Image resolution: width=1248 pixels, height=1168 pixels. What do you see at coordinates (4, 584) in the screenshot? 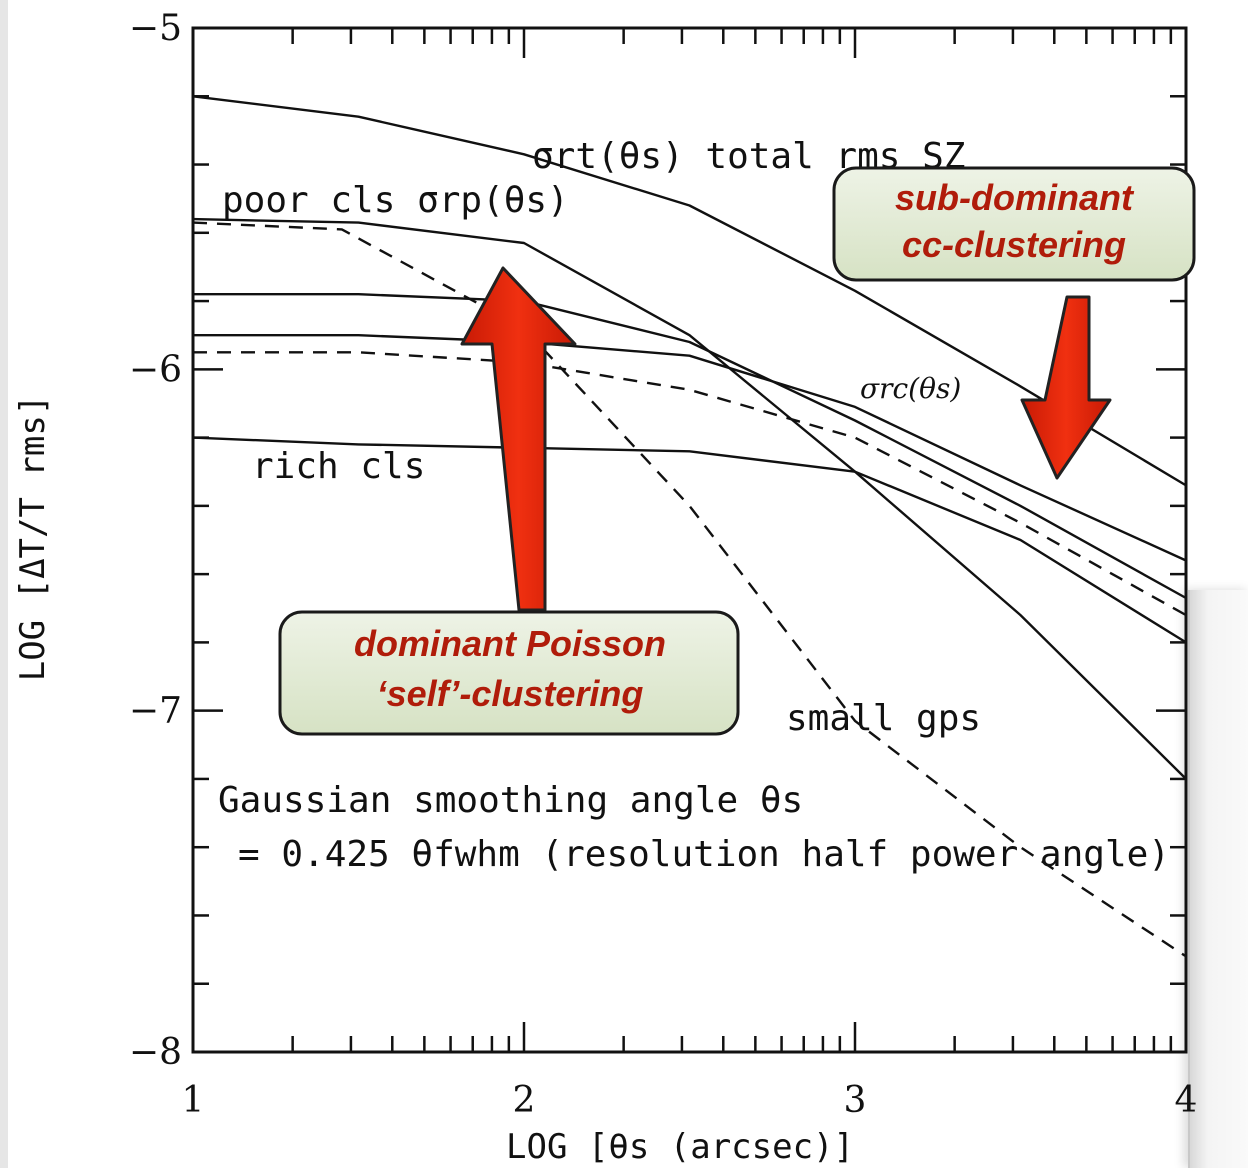
I see `scan-left-edge` at bounding box center [4, 584].